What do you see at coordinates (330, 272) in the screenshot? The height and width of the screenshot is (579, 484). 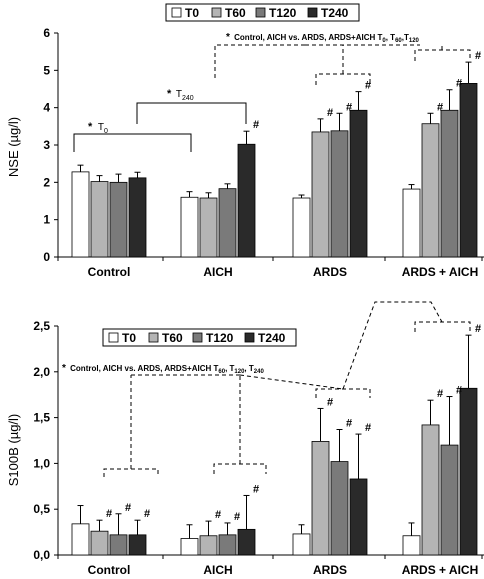 I see `nse-category-label: ARDS` at bounding box center [330, 272].